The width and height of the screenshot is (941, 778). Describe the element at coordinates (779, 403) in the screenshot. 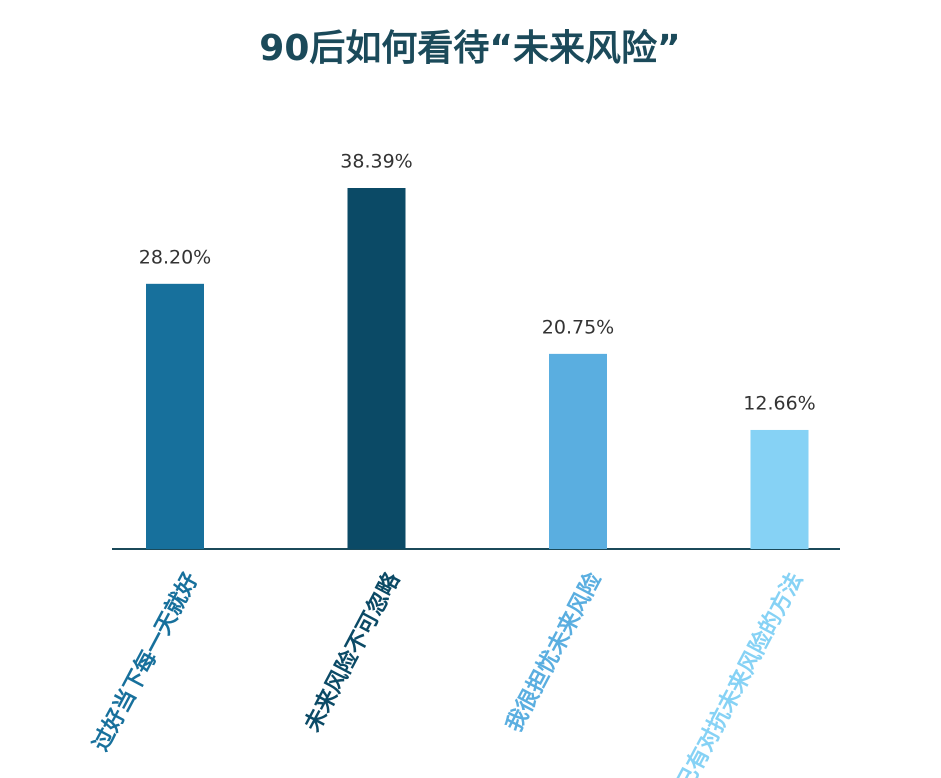

I see `value-label: 12.66%` at that location.